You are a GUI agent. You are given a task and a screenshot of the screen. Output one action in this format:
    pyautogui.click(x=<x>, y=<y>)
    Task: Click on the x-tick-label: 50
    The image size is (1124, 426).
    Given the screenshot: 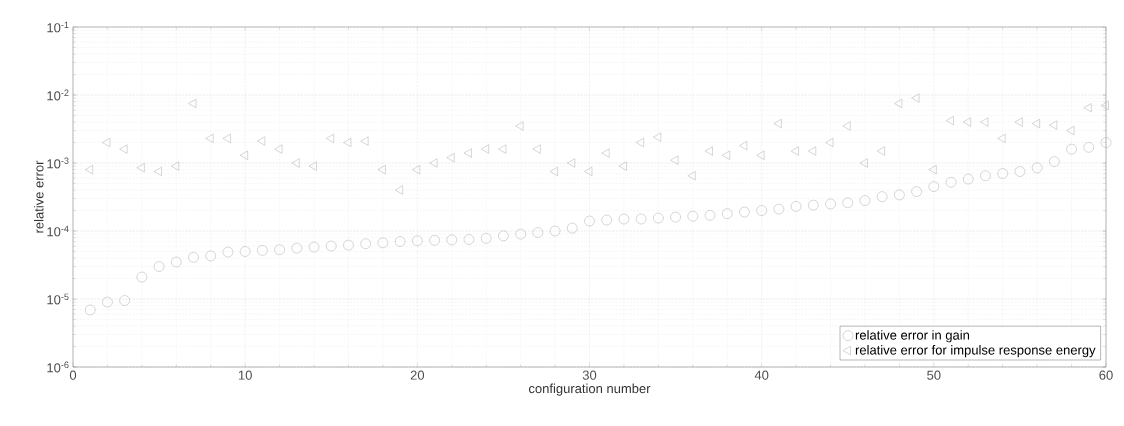 What is the action you would take?
    pyautogui.click(x=934, y=375)
    